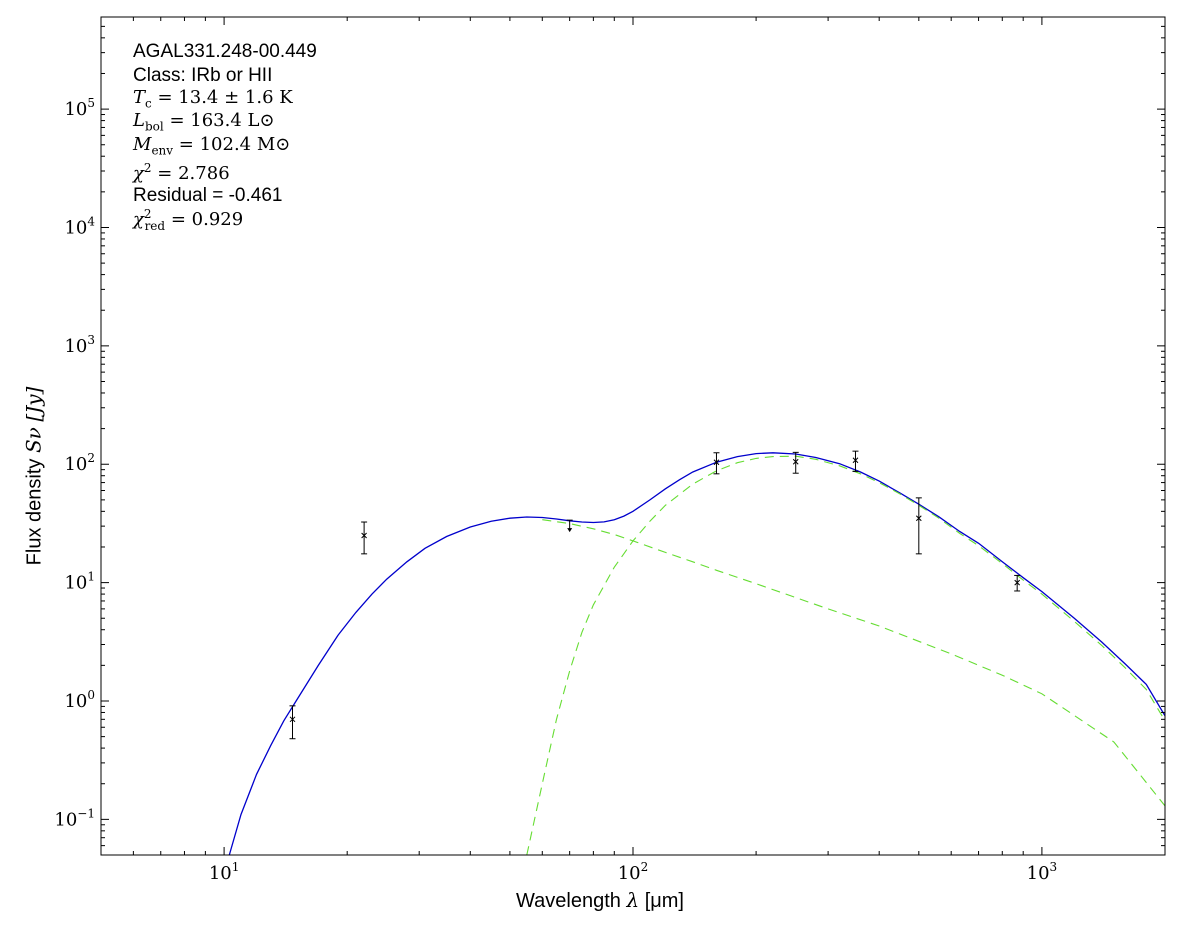 The image size is (1200, 933). I want to click on source-class: Class: IRb or HII, so click(203, 75).